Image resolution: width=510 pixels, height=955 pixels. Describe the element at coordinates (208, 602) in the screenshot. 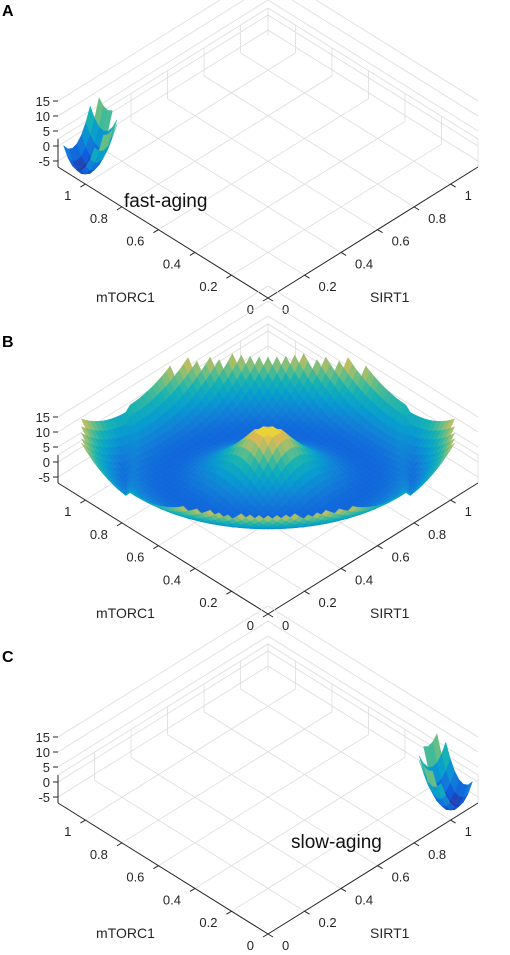

I see `y-tick-label: 0.2` at that location.